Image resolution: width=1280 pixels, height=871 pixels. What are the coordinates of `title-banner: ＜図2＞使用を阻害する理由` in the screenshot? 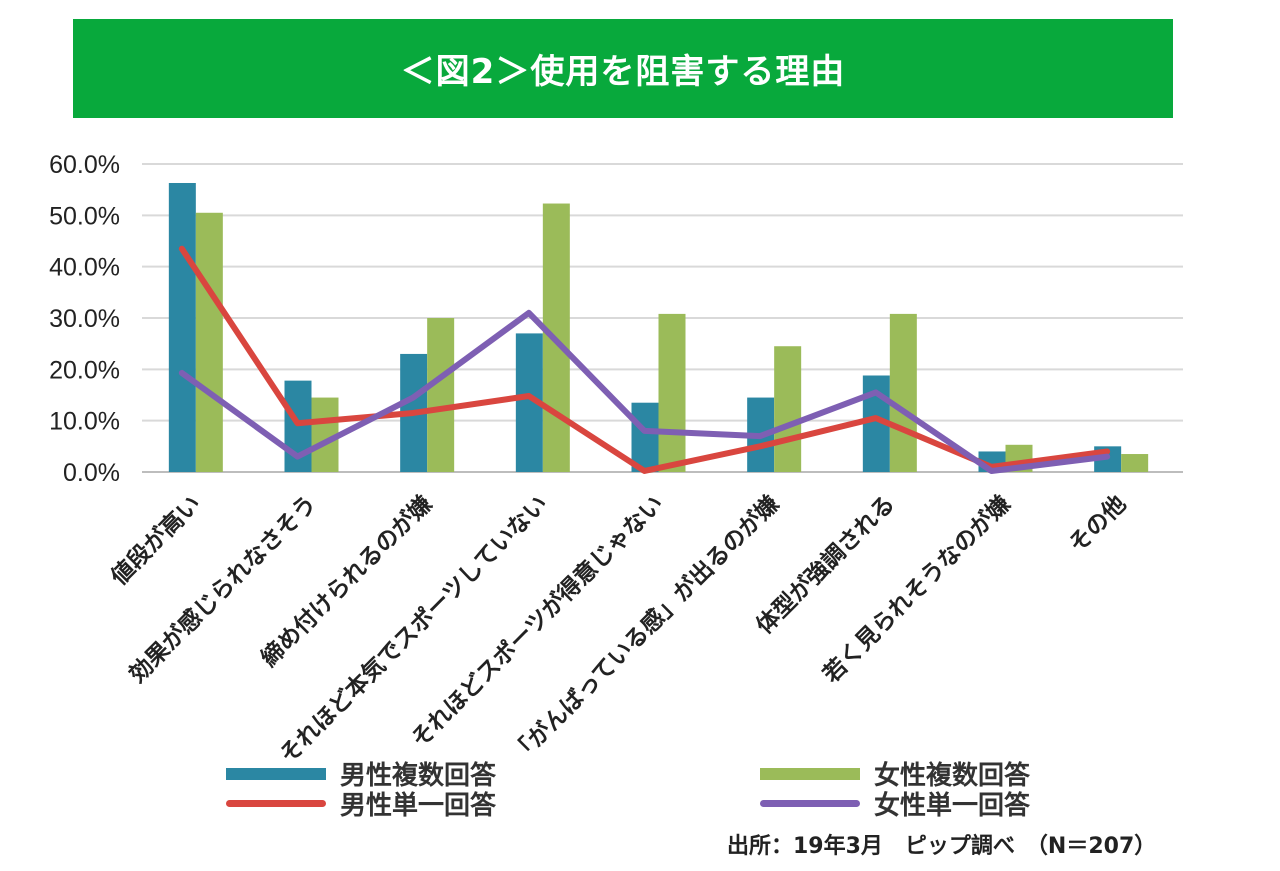 It's located at (623, 68).